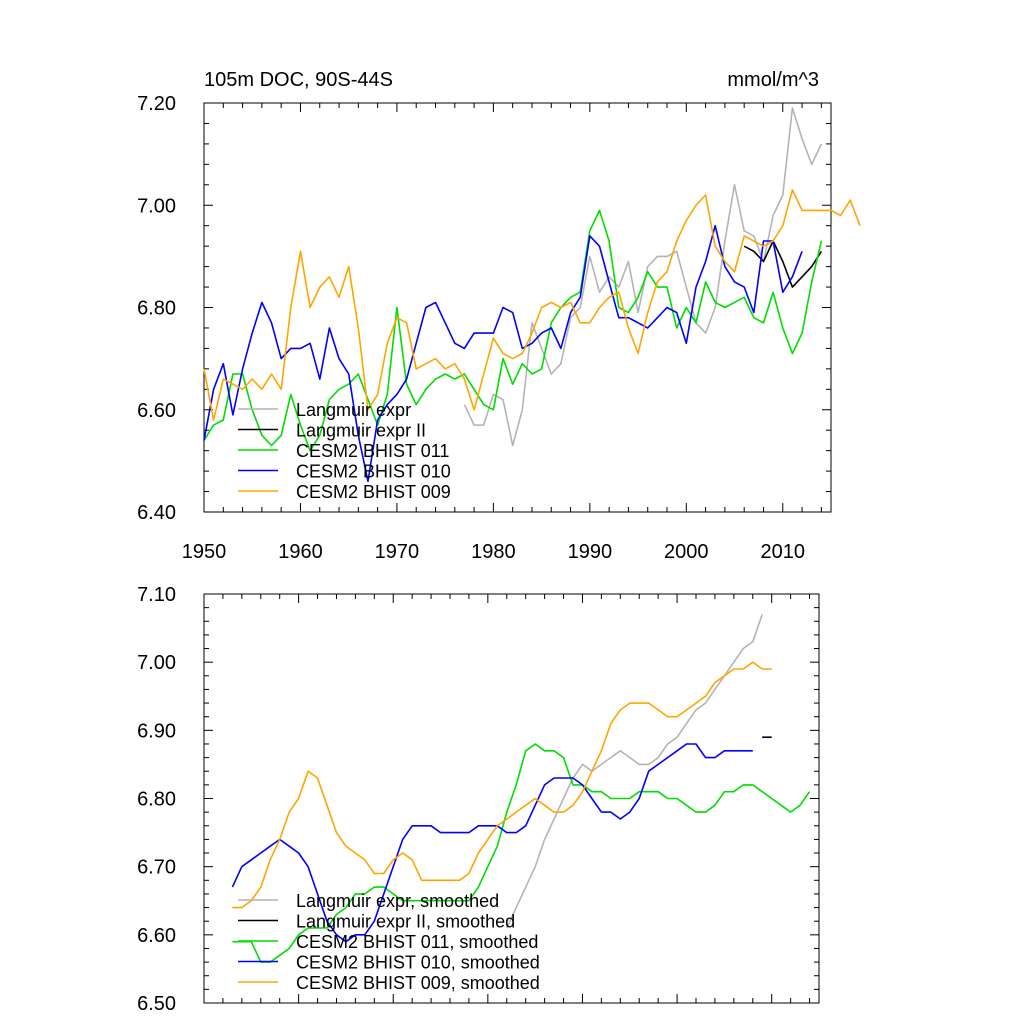 The height and width of the screenshot is (1024, 1024). I want to click on y-tick-label: 6.50, so click(156, 1004).